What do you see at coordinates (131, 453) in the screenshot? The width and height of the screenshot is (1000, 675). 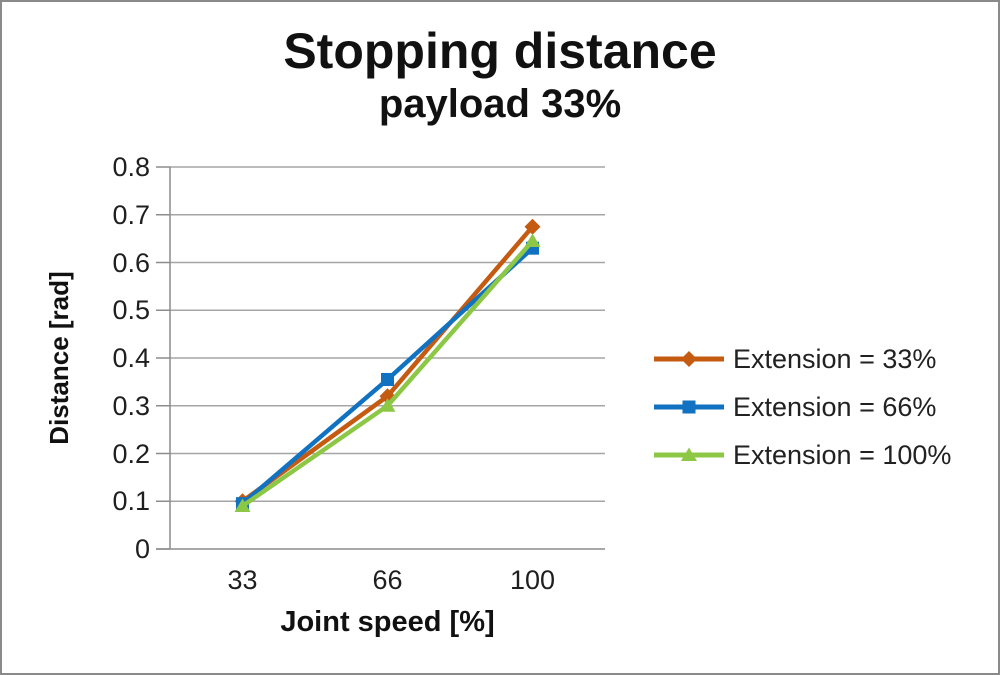 I see `y-tick-label: 0.2` at bounding box center [131, 453].